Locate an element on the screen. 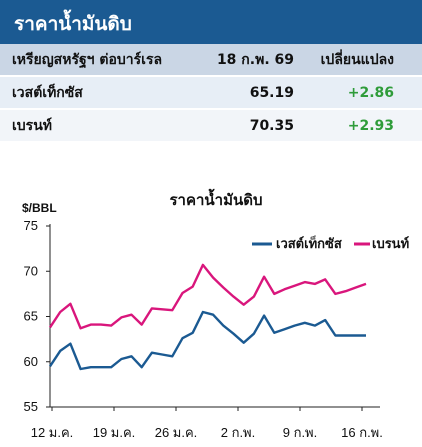 The height and width of the screenshot is (447, 422). legend-label-wti: เวสต์เท็กซัส is located at coordinates (309, 243).